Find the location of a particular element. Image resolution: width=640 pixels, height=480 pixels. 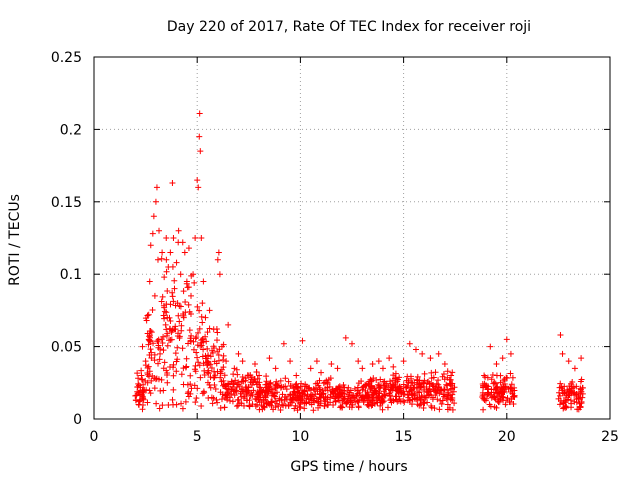

y-tick-label: 0.25 is located at coordinates (66, 58).